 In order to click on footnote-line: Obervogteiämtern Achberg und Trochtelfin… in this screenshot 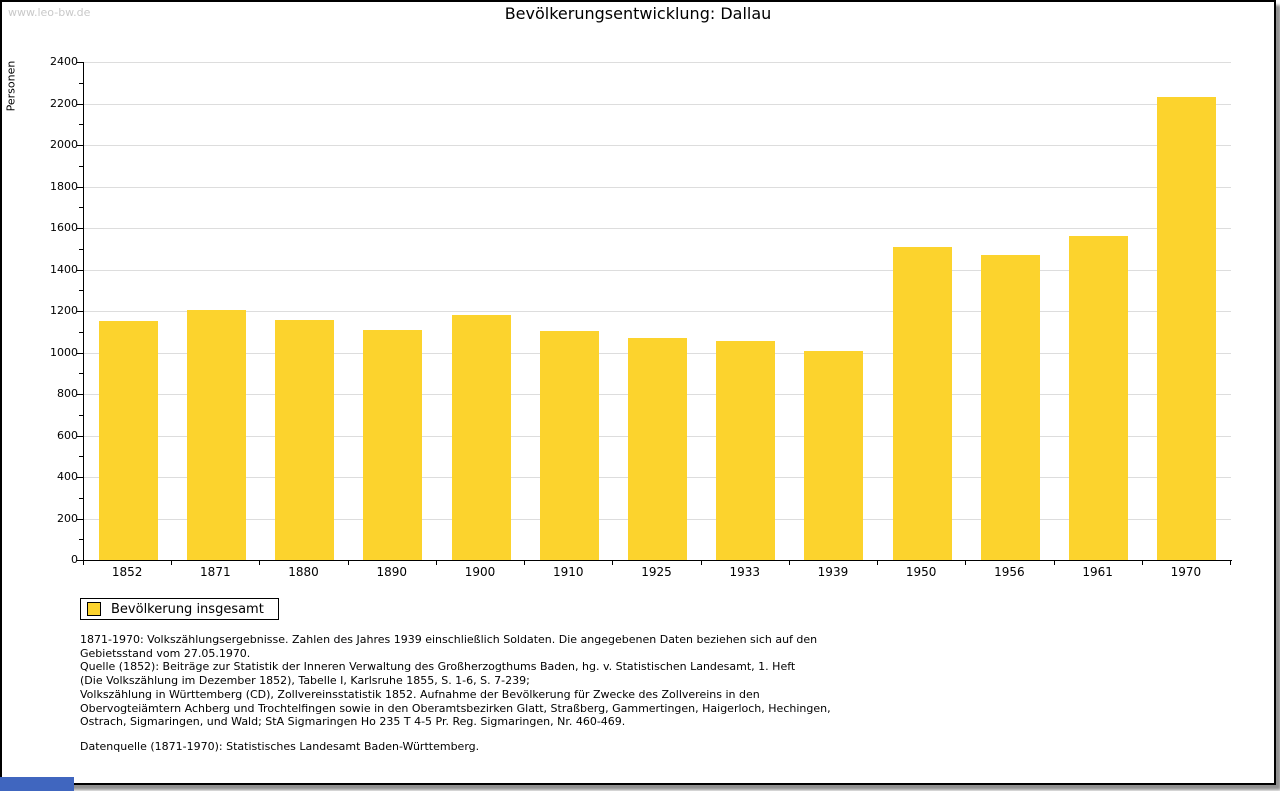, I will do `click(455, 708)`.